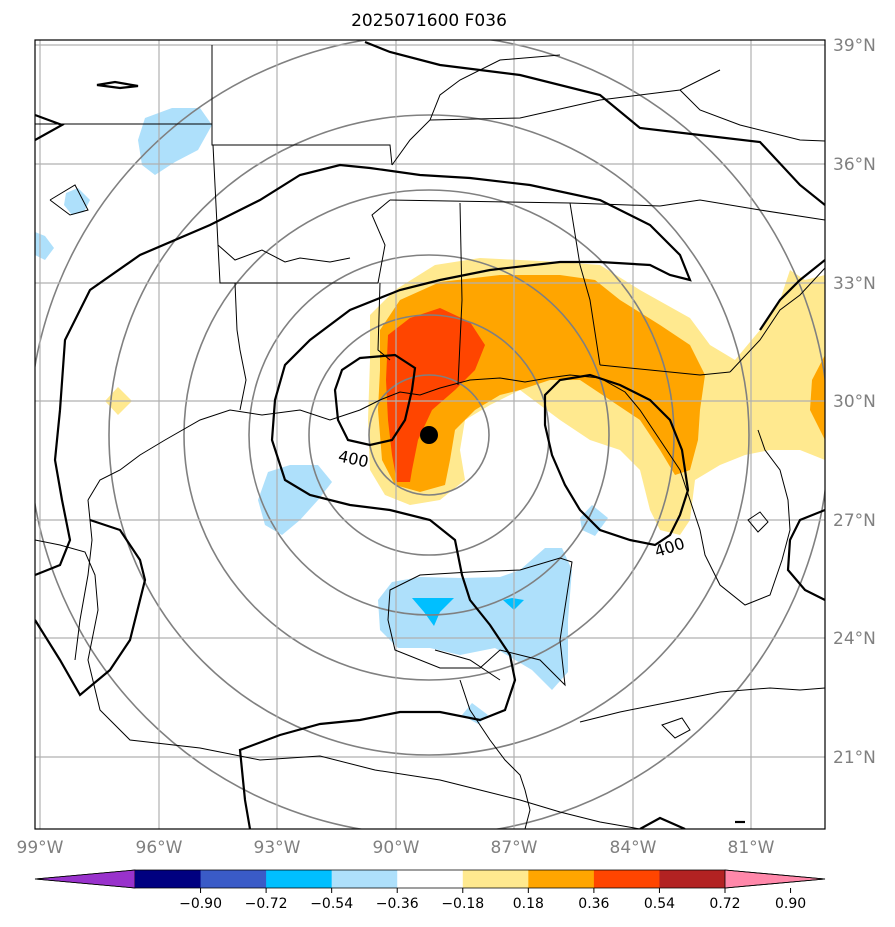 The height and width of the screenshot is (927, 895). Describe the element at coordinates (528, 904) in the screenshot. I see `colorbar-tick-label: 0.18` at that location.